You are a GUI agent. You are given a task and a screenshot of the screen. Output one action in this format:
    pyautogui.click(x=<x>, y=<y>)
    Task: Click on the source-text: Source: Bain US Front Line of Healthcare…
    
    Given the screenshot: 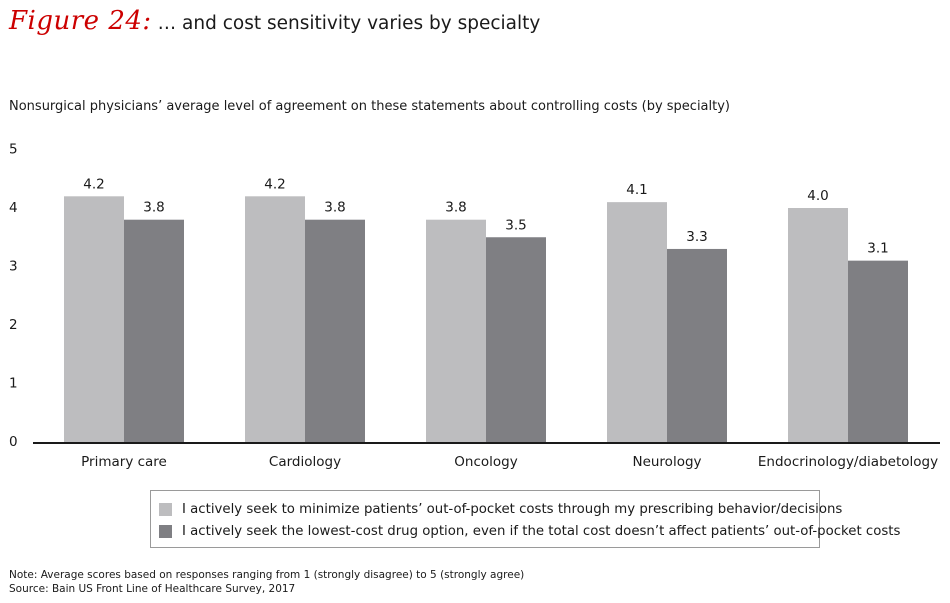 What is the action you would take?
    pyautogui.click(x=152, y=589)
    